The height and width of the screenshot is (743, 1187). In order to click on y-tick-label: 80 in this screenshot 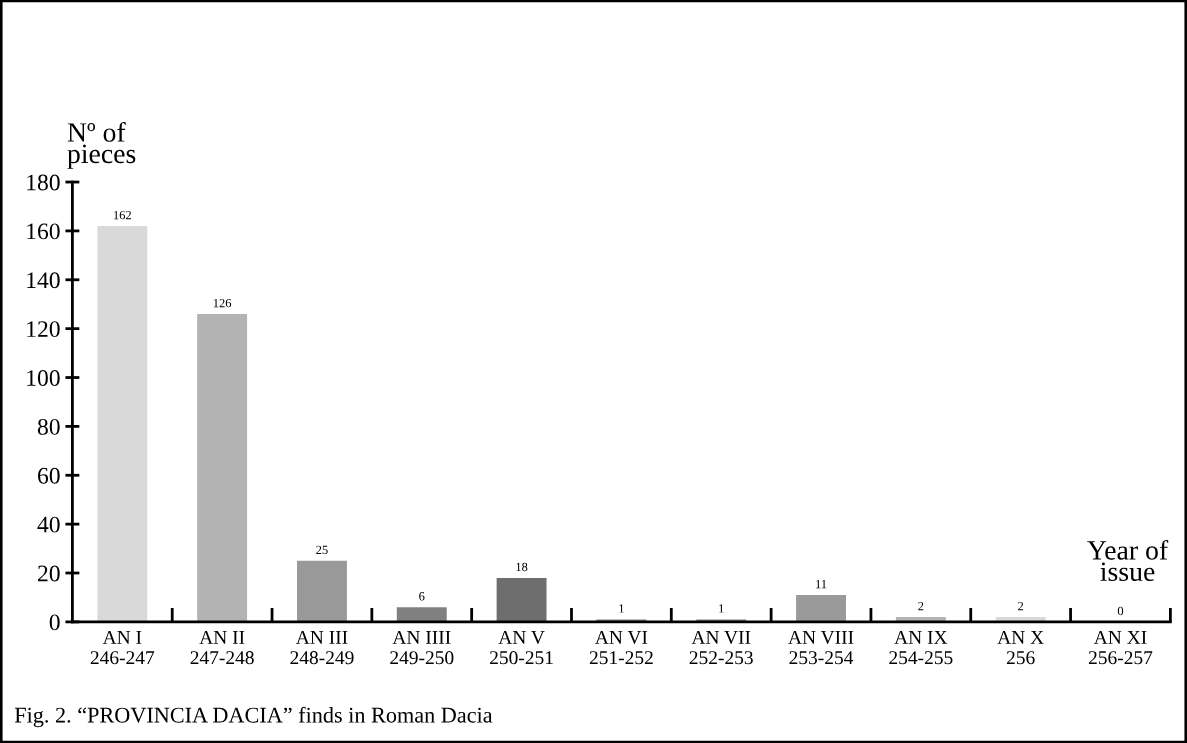, I will do `click(48, 426)`.